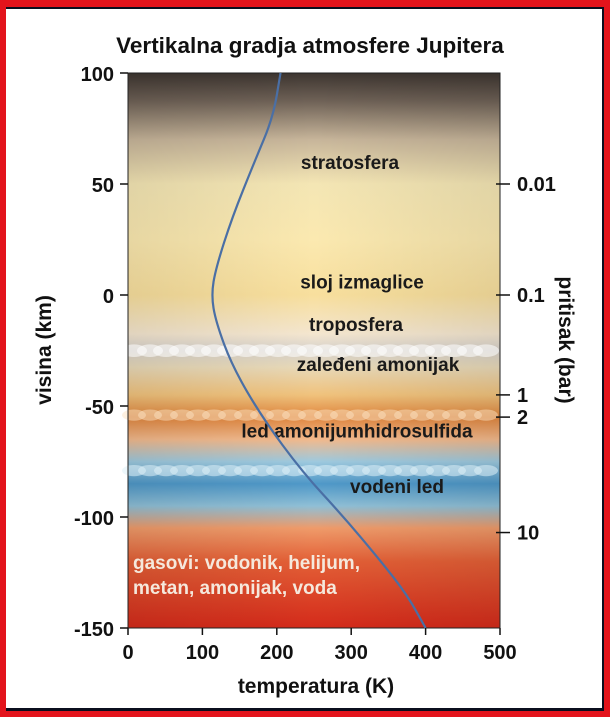 This screenshot has height=717, width=610. I want to click on x-tick-label: 500, so click(499, 653).